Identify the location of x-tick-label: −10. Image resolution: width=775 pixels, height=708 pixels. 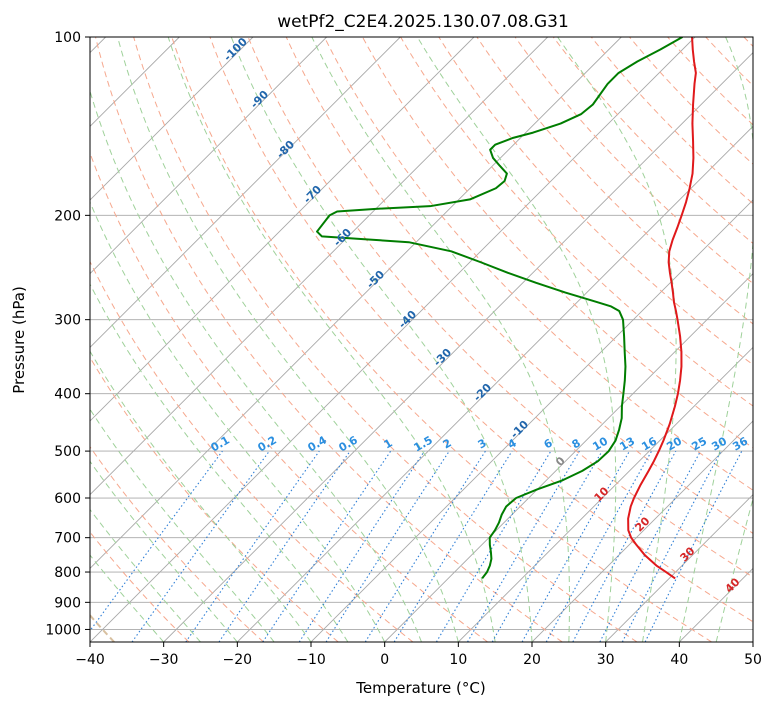
(311, 660).